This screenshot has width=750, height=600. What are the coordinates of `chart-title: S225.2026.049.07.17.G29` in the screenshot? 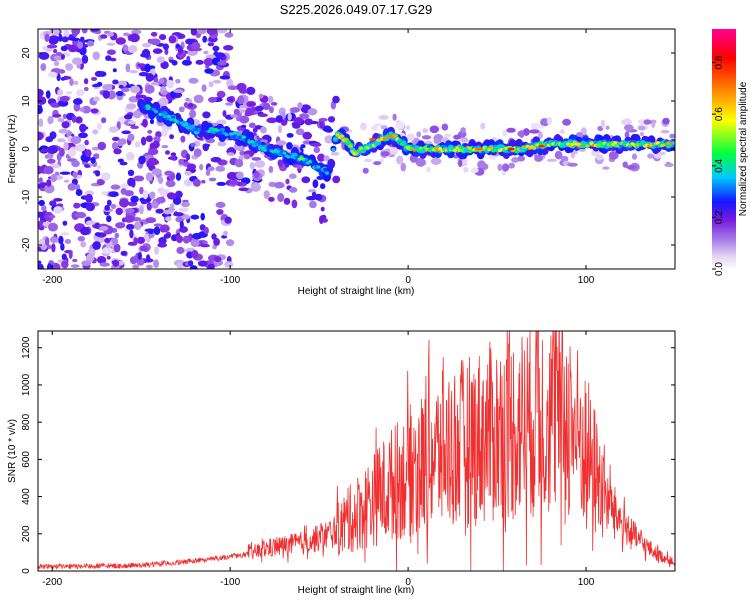 It's located at (356, 9).